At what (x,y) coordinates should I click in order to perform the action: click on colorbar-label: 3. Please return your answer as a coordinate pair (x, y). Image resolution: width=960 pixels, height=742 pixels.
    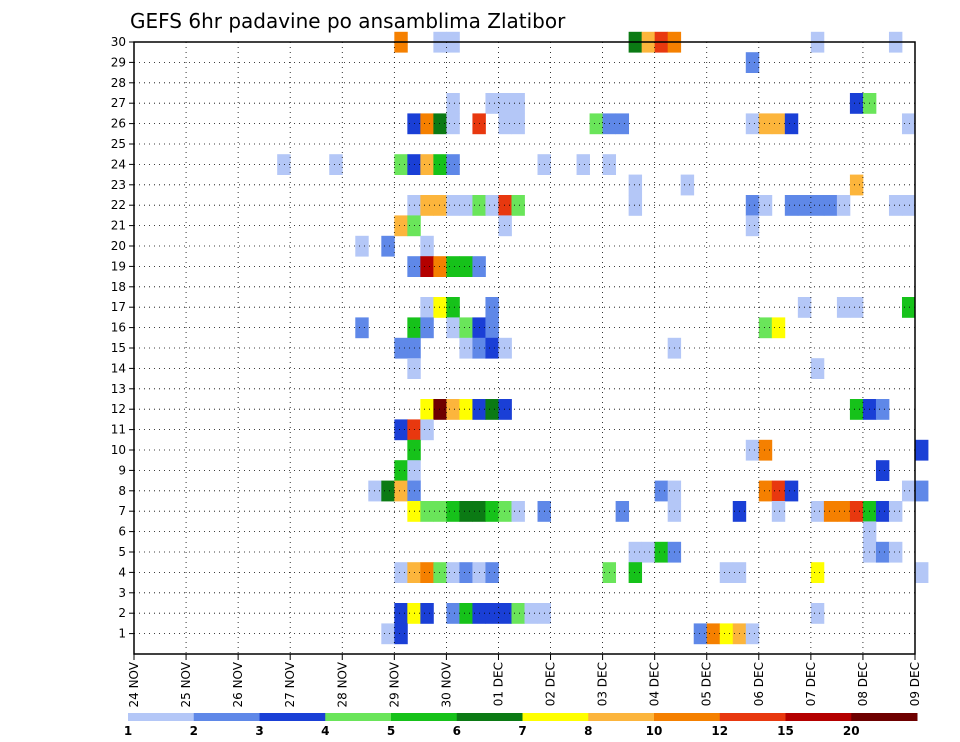
    Looking at the image, I should click on (259, 731).